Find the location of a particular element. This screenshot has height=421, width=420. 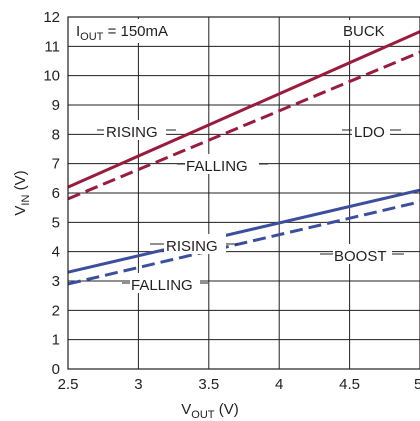

y-tick-label: 8 is located at coordinates (56, 134).